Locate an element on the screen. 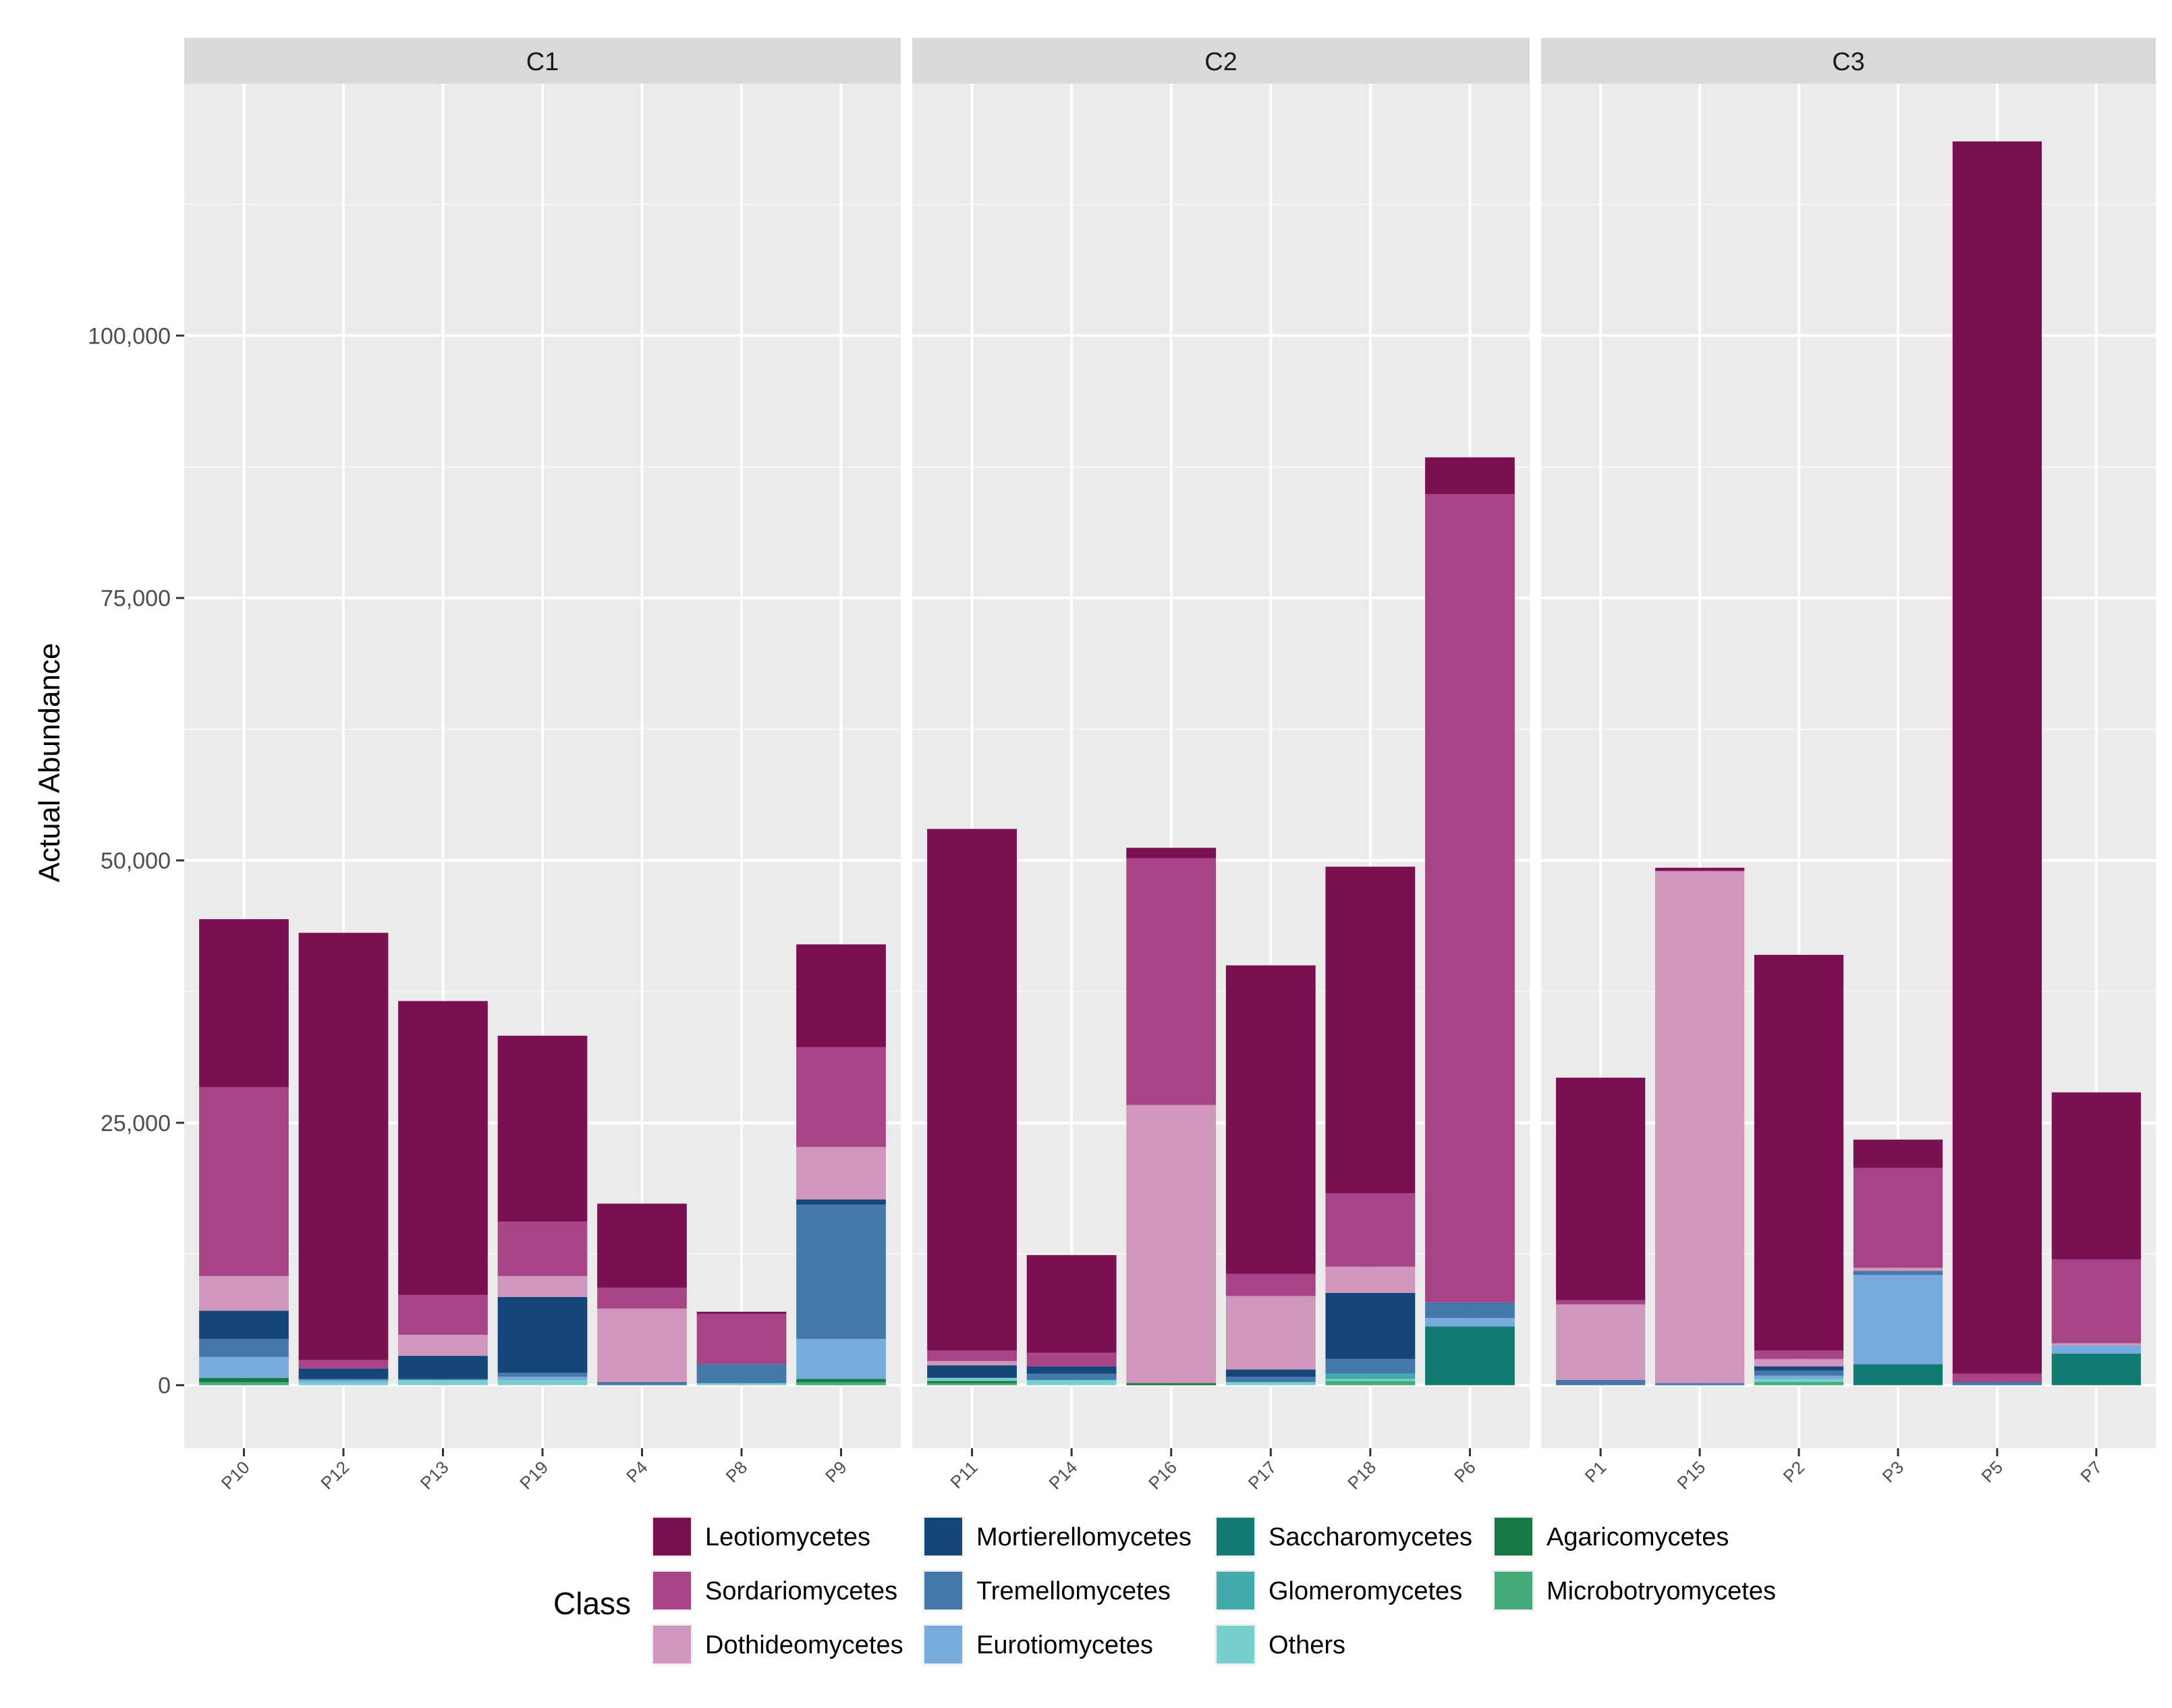 Image resolution: width=2172 pixels, height=1708 pixels. facet-strip-label: C3 is located at coordinates (1848, 62).